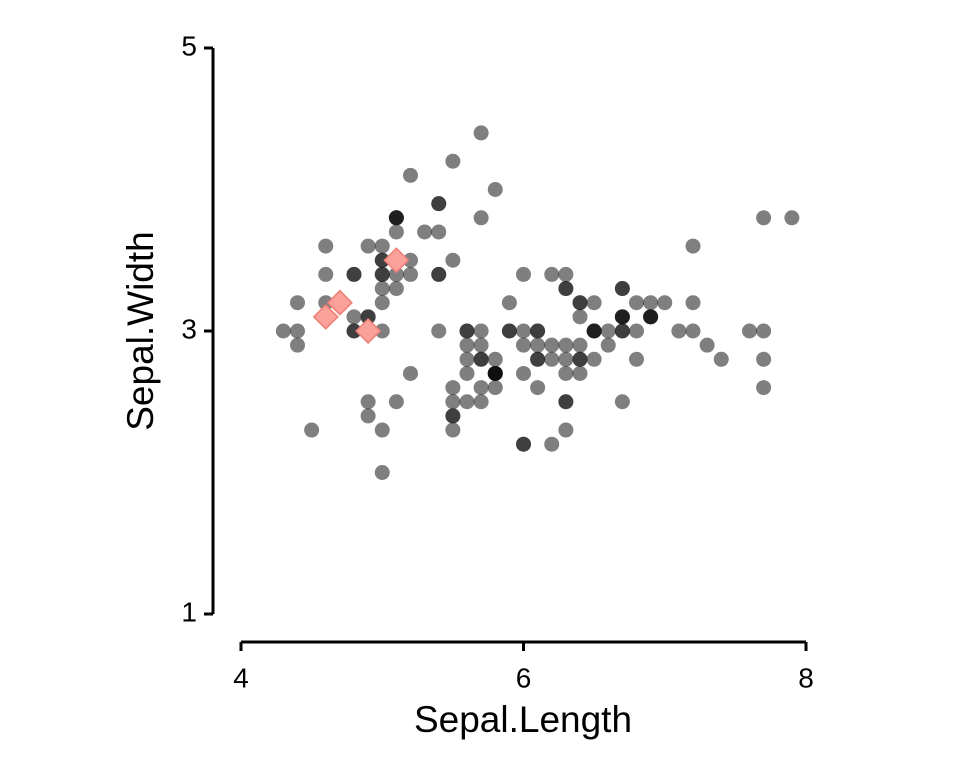 The height and width of the screenshot is (773, 960). What do you see at coordinates (523, 719) in the screenshot?
I see `x-axis-label: Sepal.Length` at bounding box center [523, 719].